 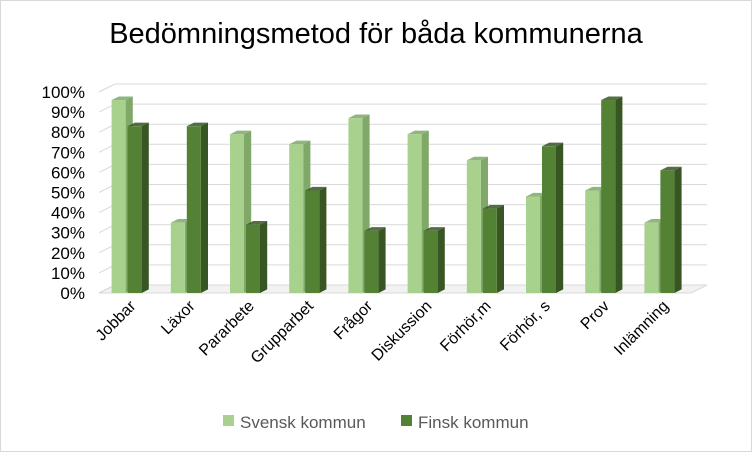 I want to click on gridline, so click(x=402, y=88).